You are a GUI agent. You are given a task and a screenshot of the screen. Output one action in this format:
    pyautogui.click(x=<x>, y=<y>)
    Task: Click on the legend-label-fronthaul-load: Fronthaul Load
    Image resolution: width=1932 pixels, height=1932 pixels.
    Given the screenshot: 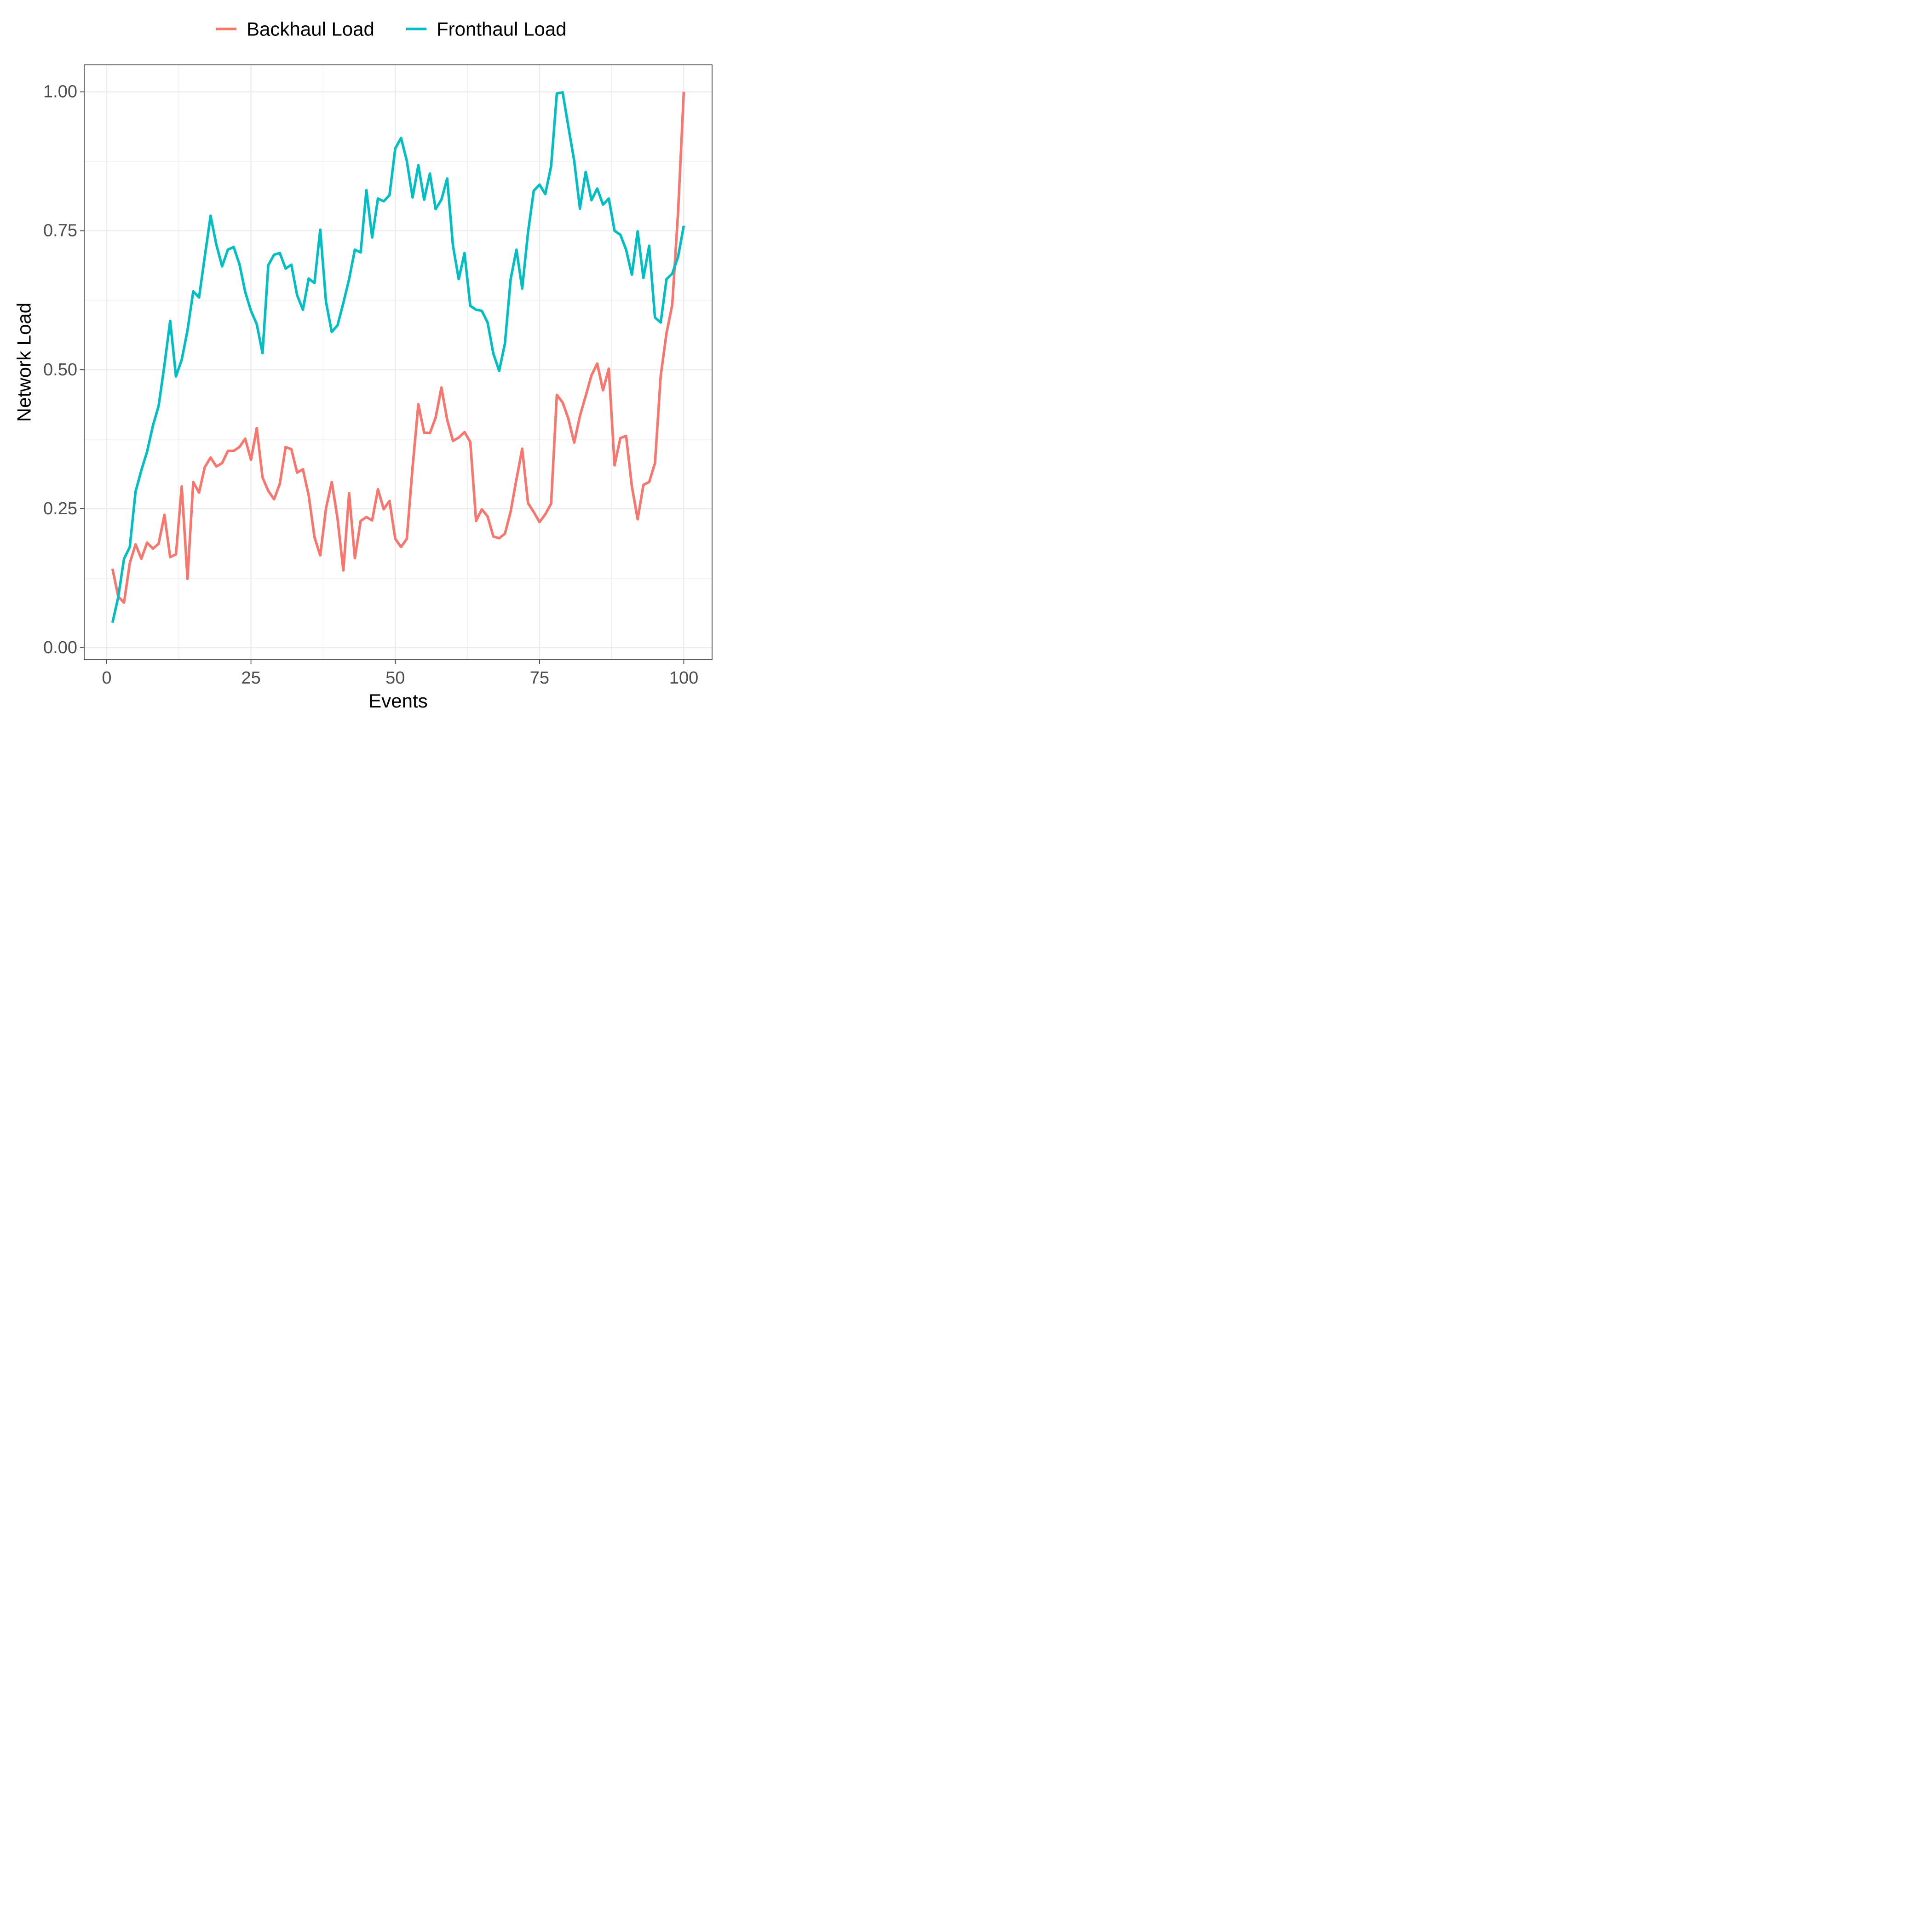 What is the action you would take?
    pyautogui.click(x=502, y=29)
    